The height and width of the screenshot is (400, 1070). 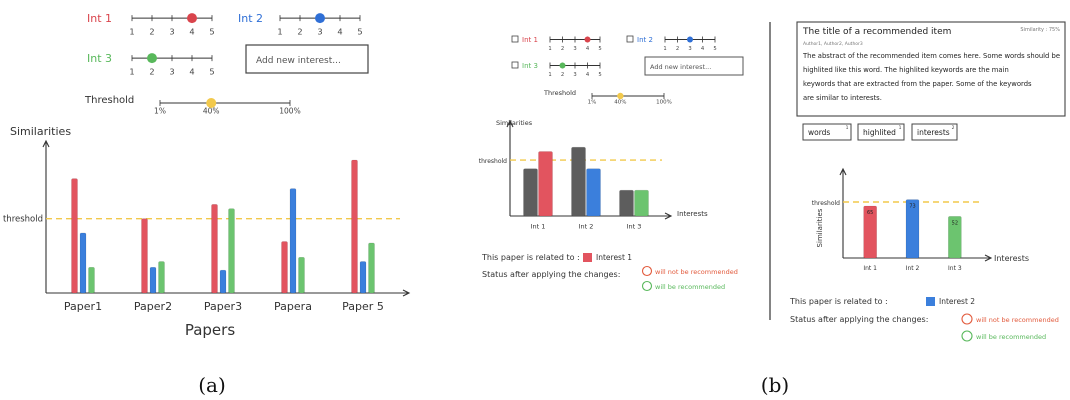 I want to click on status-radio-recommended-b, so click(x=647, y=286).